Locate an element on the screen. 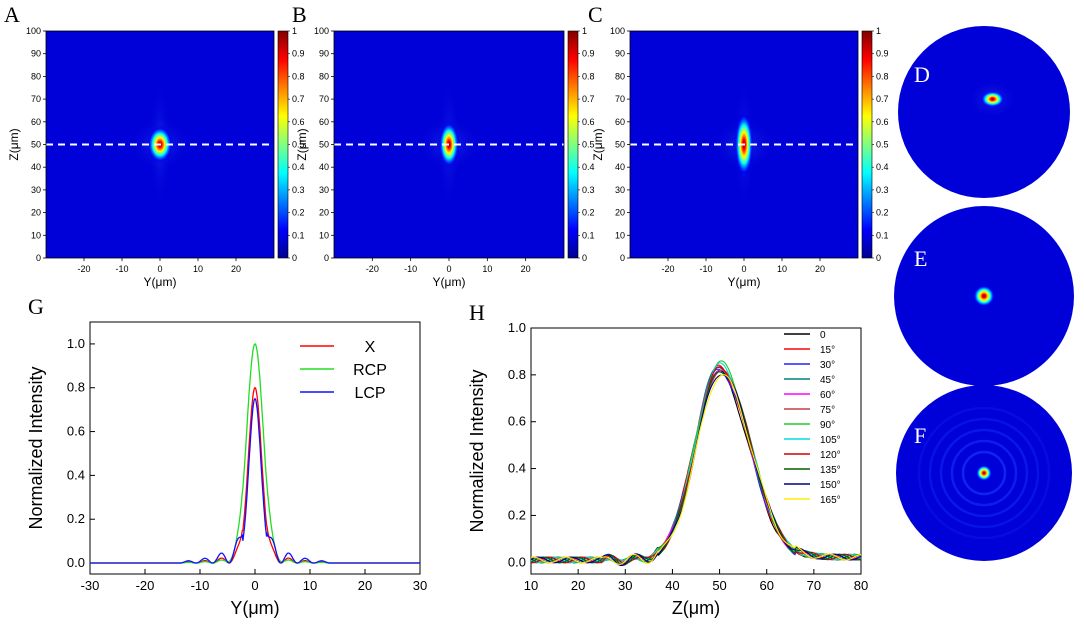 The height and width of the screenshot is (624, 1084). colorbar-tick-label: 0.1 is located at coordinates (588, 235).